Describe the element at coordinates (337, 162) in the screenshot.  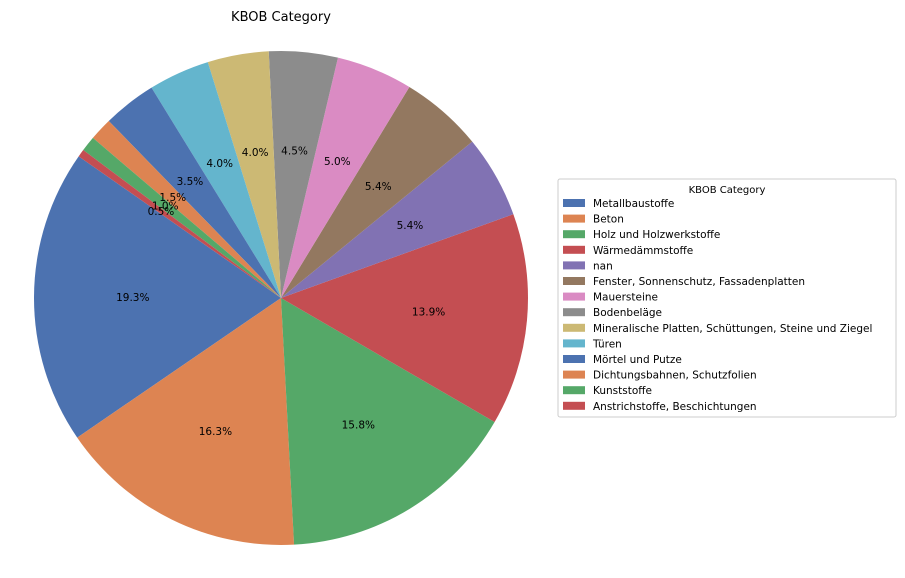
I see `slice-percent-label: 5.0%` at that location.